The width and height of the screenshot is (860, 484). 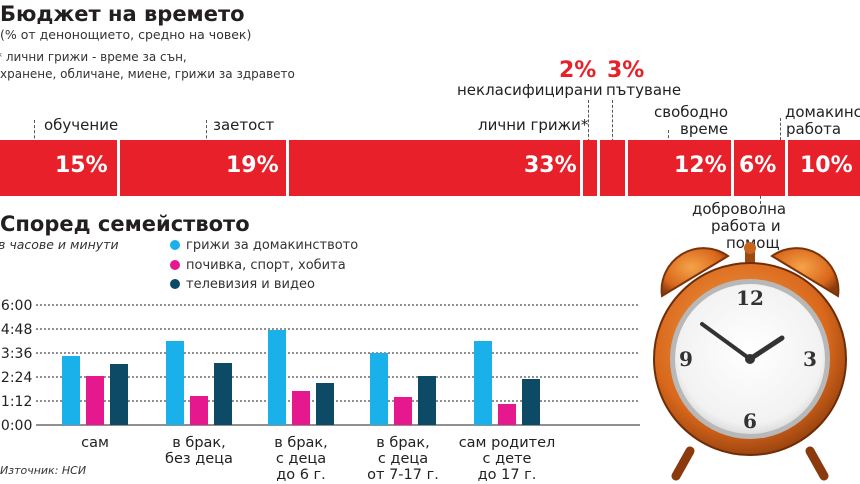 I want to click on band-label-free-time-2: време, so click(x=704, y=129).